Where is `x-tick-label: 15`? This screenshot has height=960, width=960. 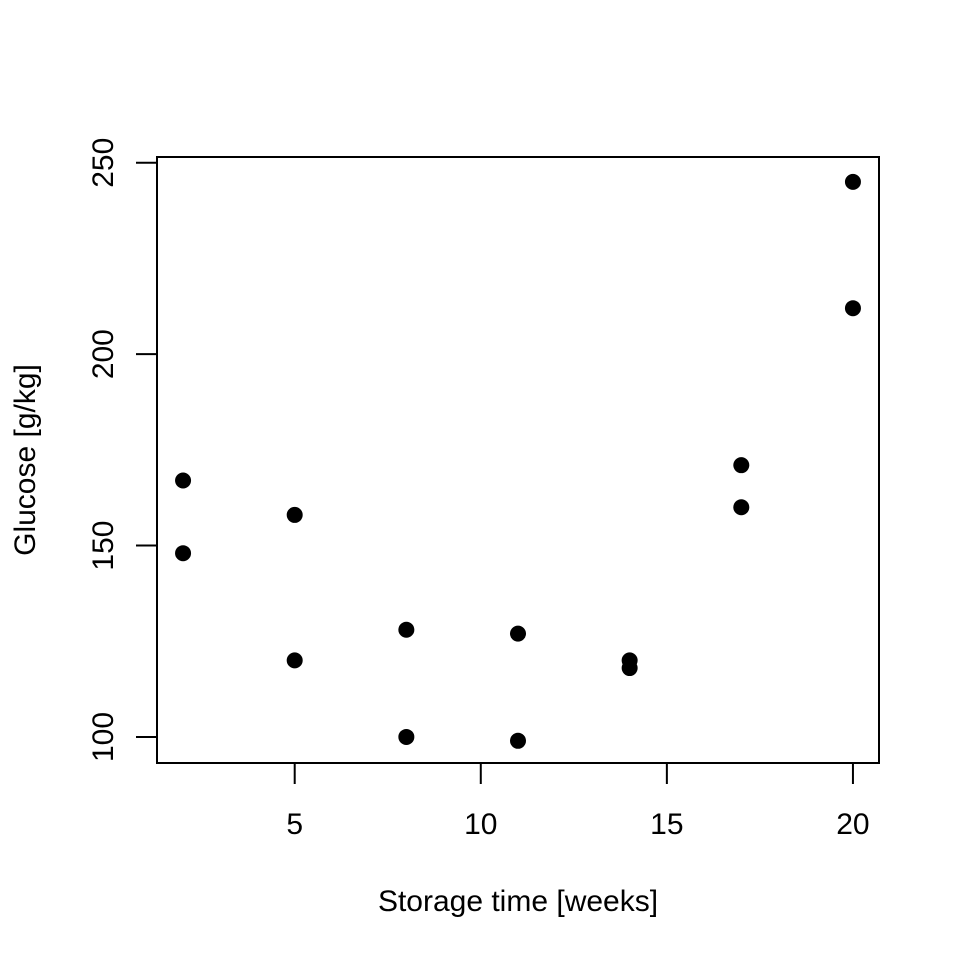
x-tick-label: 15 is located at coordinates (666, 824).